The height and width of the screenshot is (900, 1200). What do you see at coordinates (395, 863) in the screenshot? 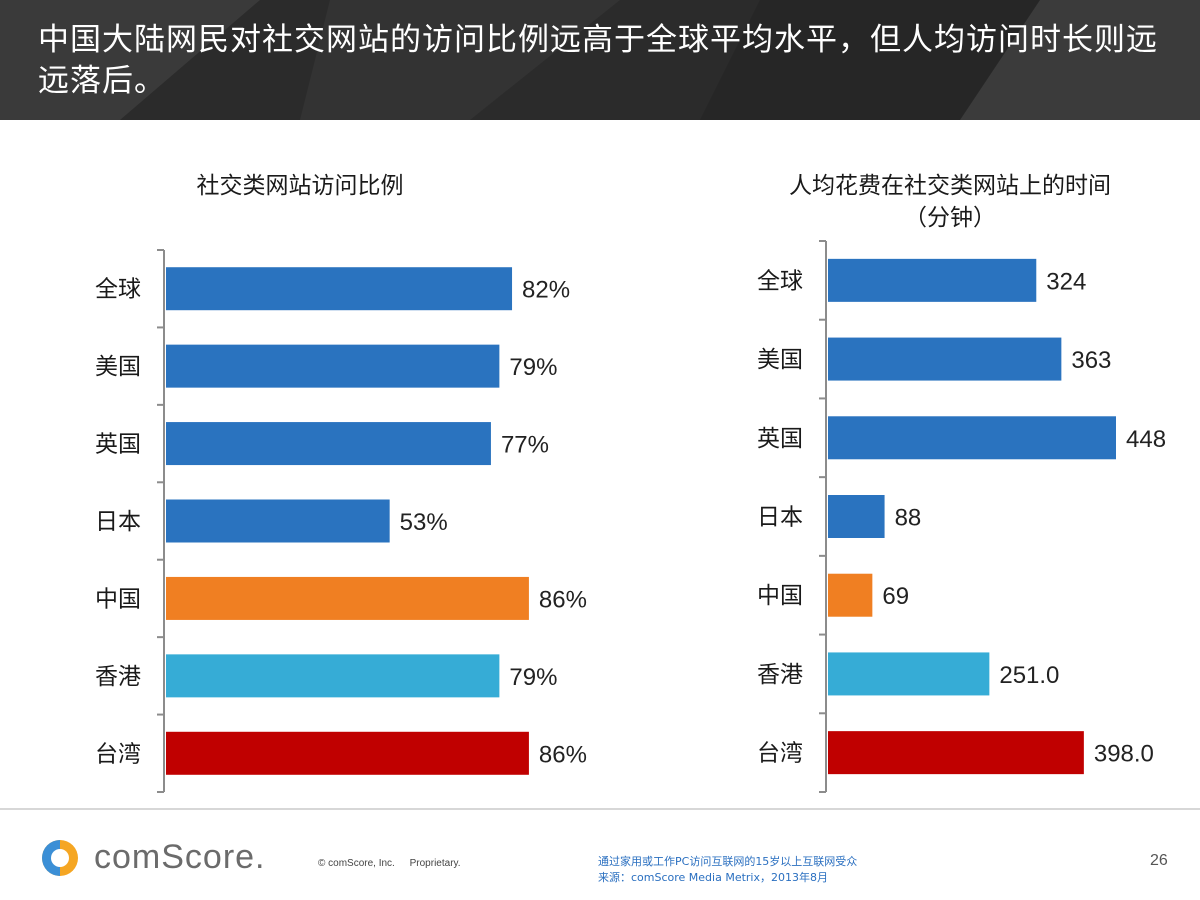
I see `copyright: © comScore, Inc. Proprietary.` at bounding box center [395, 863].